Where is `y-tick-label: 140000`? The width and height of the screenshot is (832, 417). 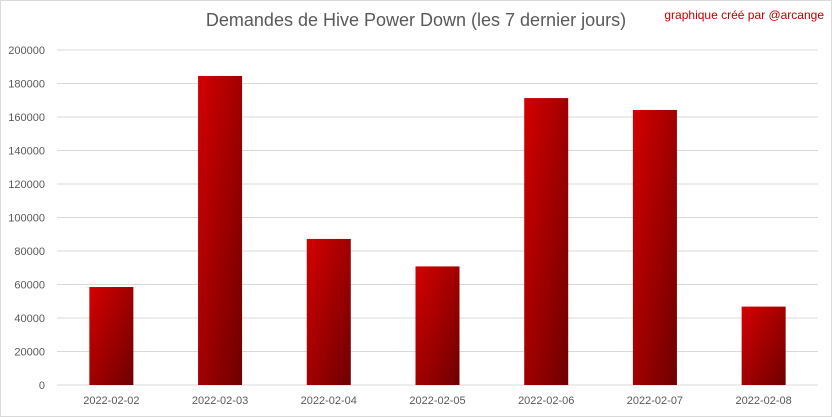
y-tick-label: 140000 is located at coordinates (26, 152).